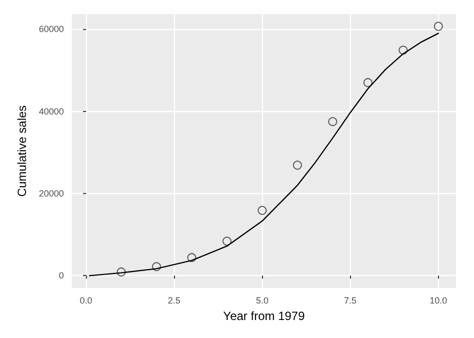  I want to click on x-tick-label: 2.5, so click(174, 301).